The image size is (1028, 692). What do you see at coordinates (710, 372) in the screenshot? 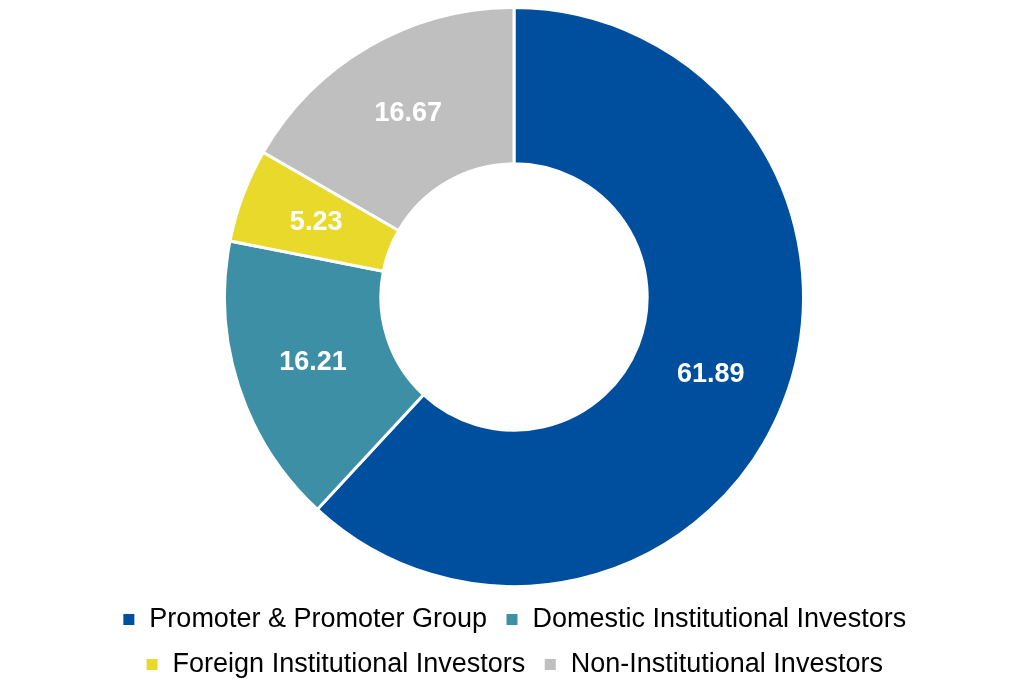
I see `data-label: 61.89` at bounding box center [710, 372].